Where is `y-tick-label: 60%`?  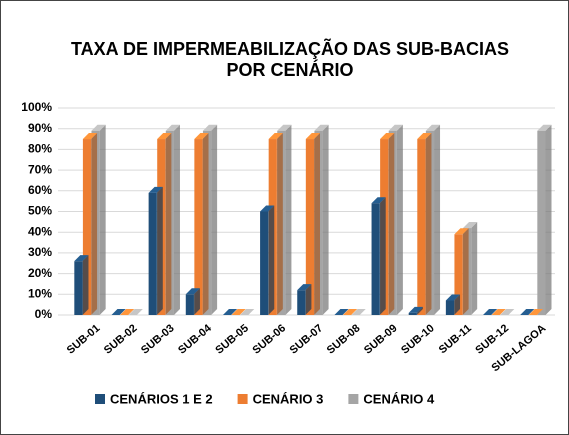
y-tick-label: 60% is located at coordinates (40, 190).